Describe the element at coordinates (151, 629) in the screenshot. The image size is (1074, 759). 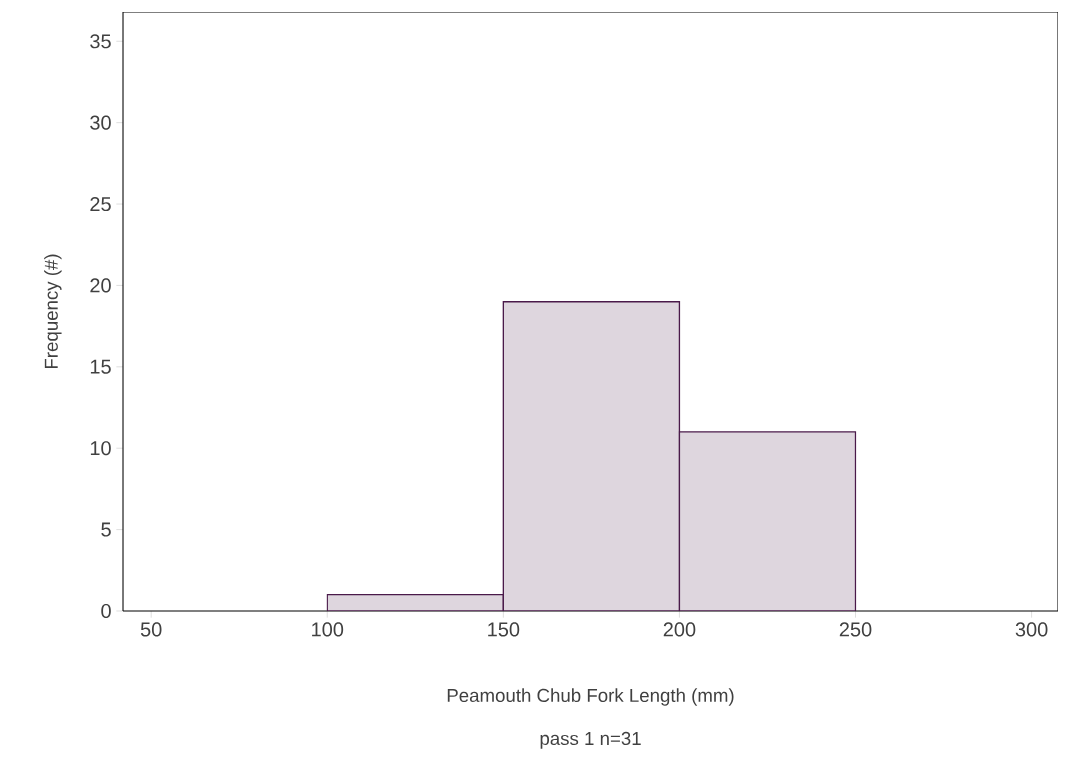
I see `x-tick-label: 50` at that location.